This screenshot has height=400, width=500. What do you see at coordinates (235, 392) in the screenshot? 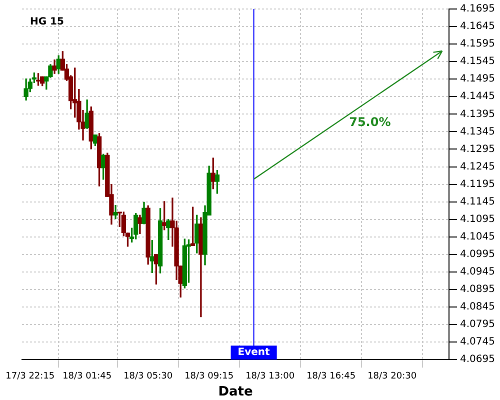
I see `x-axis-title: Date` at bounding box center [235, 392].